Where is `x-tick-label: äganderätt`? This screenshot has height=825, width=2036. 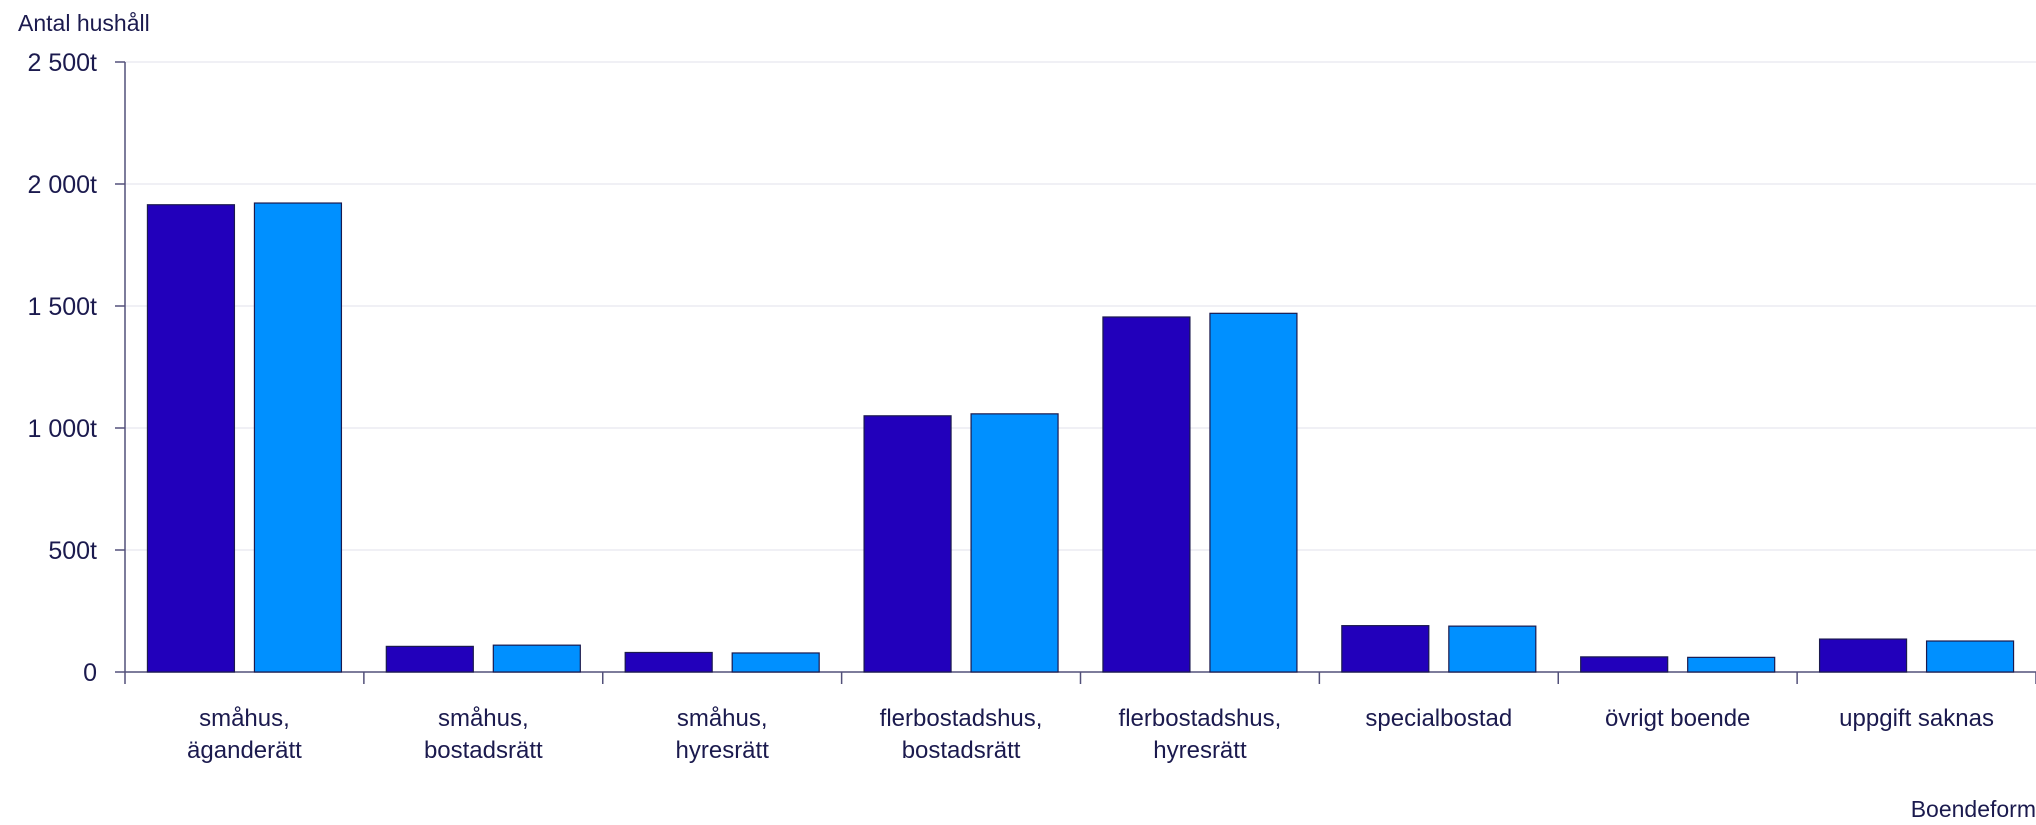 x-tick-label: äganderätt is located at coordinates (244, 750).